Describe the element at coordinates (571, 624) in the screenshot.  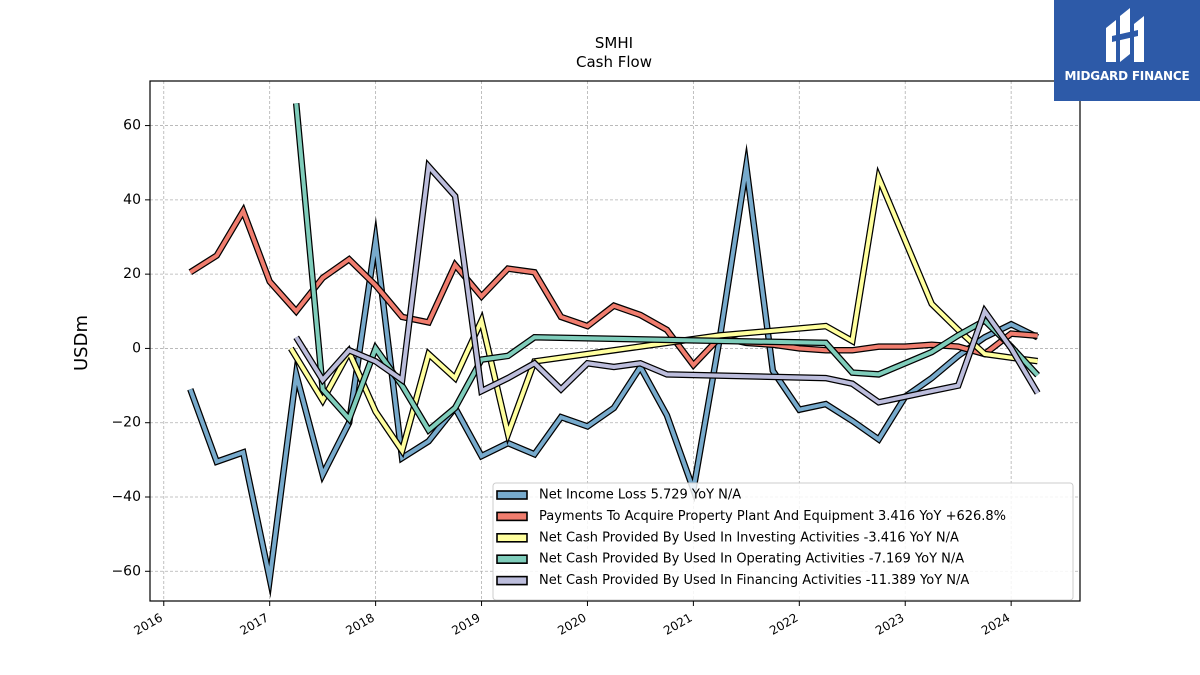
I see `x-tick-label: 2020` at that location.